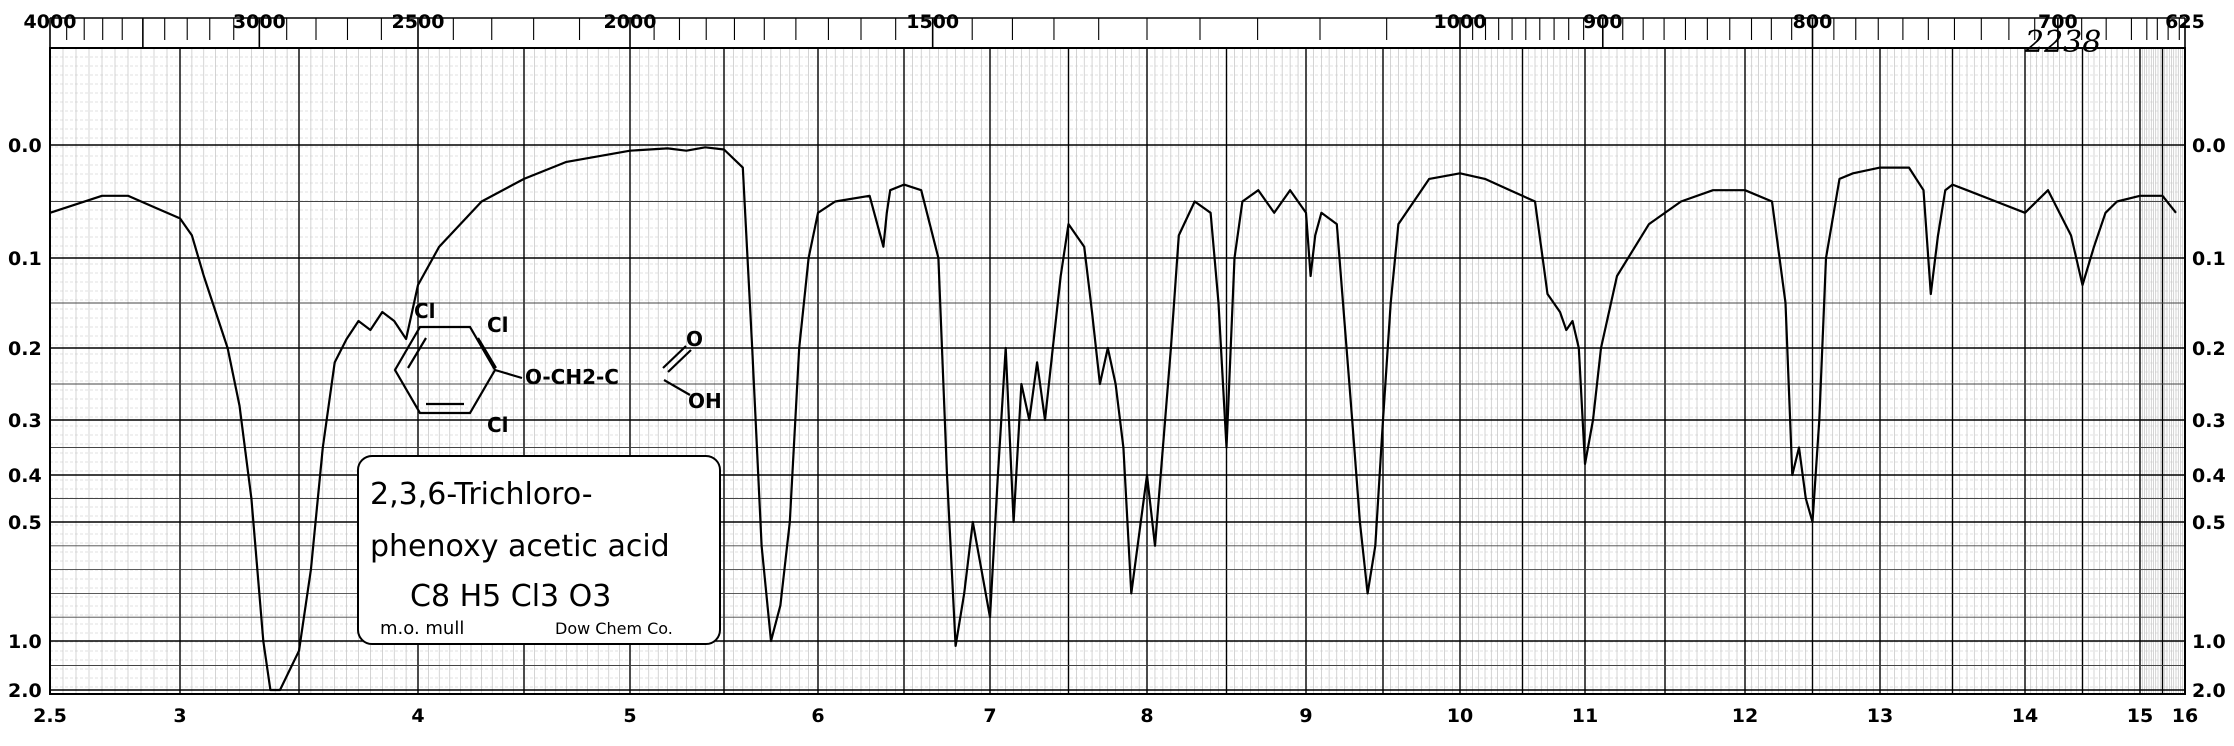 The width and height of the screenshot is (2234, 746). I want to click on right-tick-label: 0.5, so click(2209, 523).